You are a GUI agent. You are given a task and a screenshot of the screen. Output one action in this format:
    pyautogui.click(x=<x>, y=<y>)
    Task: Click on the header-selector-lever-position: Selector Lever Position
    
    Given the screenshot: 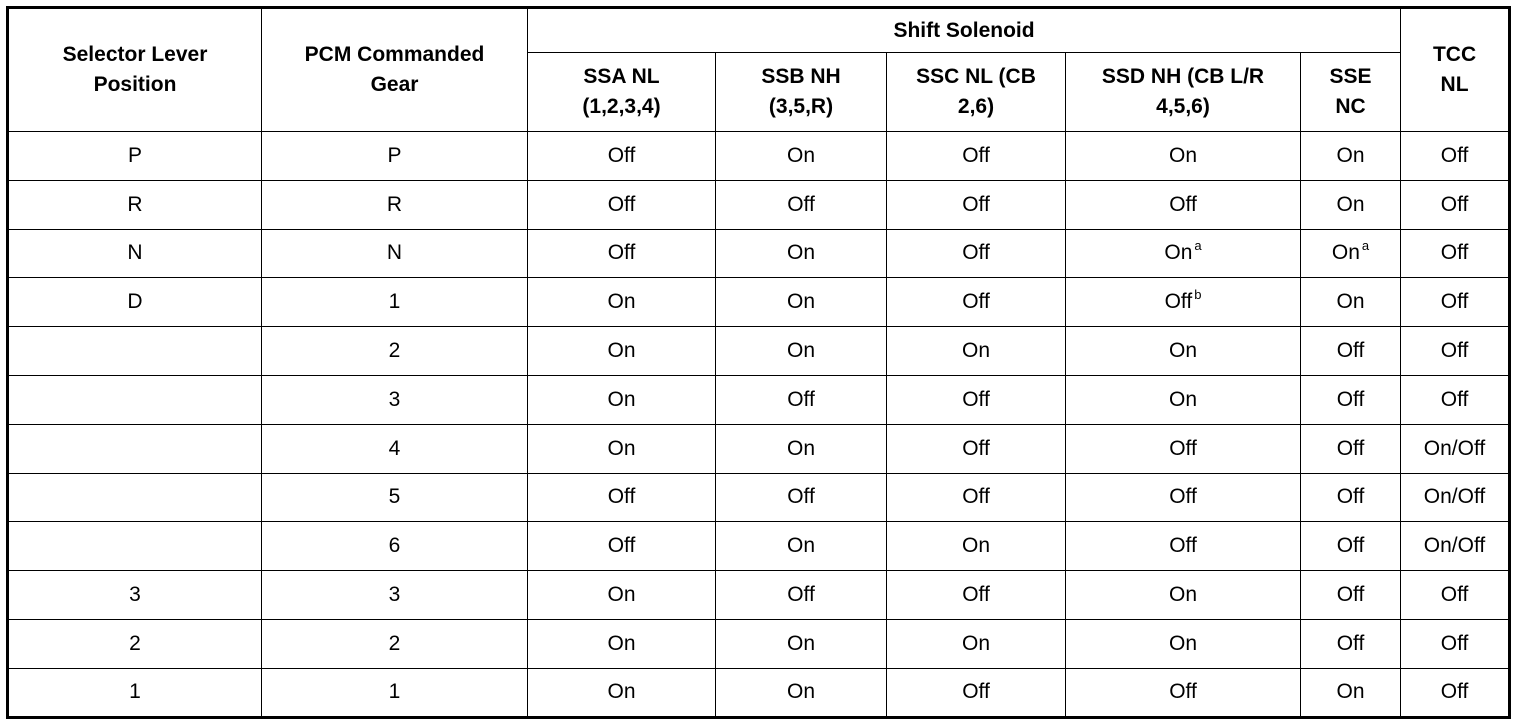 What is the action you would take?
    pyautogui.click(x=134, y=69)
    